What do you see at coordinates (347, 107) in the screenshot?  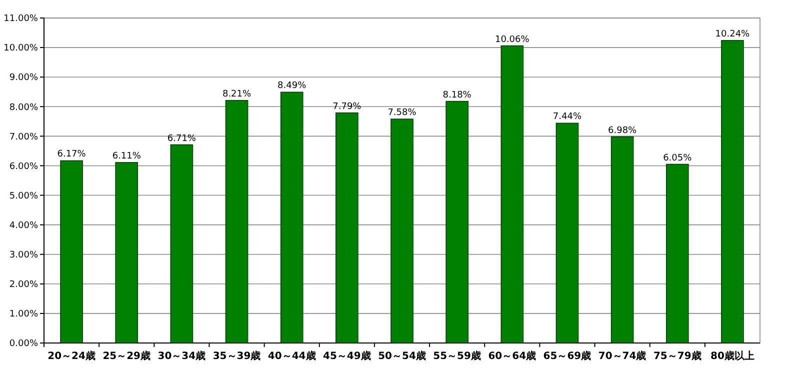 I see `data-label: 7.79%` at bounding box center [347, 107].